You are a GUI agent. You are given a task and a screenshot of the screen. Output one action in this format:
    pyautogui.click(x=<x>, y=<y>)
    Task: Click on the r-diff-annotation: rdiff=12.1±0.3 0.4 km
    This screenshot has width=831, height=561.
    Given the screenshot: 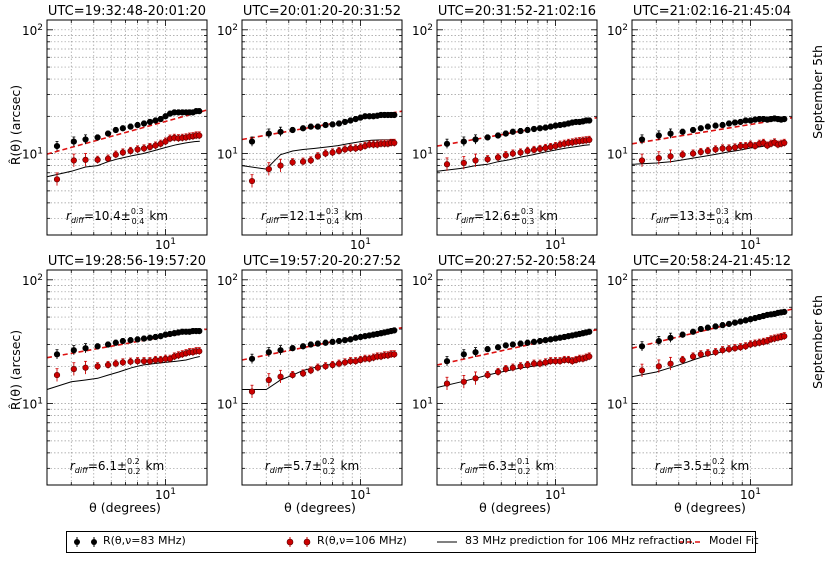 What is the action you would take?
    pyautogui.click(x=312, y=216)
    